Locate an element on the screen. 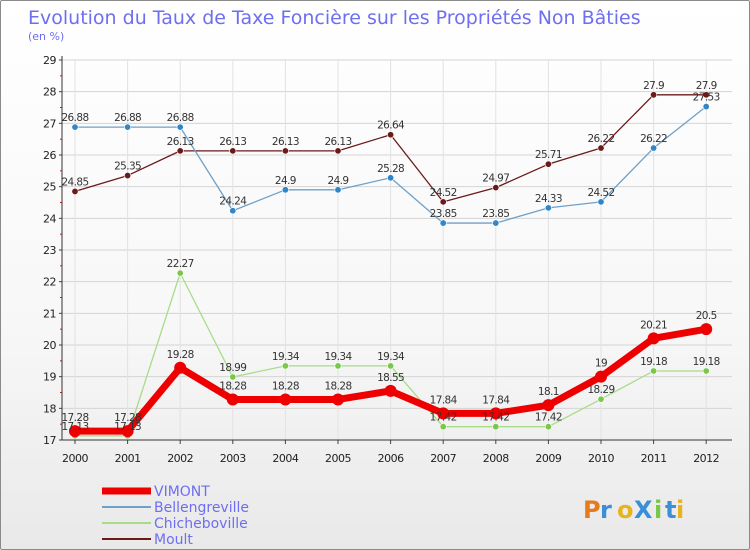 The height and width of the screenshot is (550, 750). data-label-vimont: 17.84 is located at coordinates (496, 400).